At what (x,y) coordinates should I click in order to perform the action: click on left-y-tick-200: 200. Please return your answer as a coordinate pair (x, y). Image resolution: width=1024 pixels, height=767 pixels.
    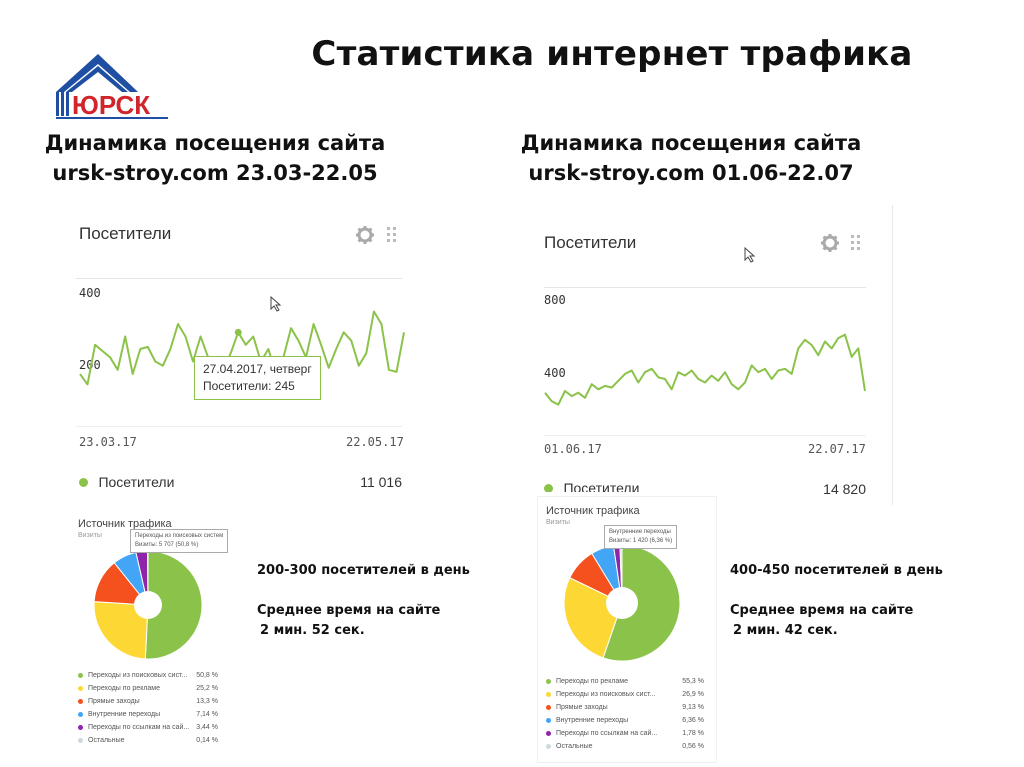
    Looking at the image, I should click on (90, 365).